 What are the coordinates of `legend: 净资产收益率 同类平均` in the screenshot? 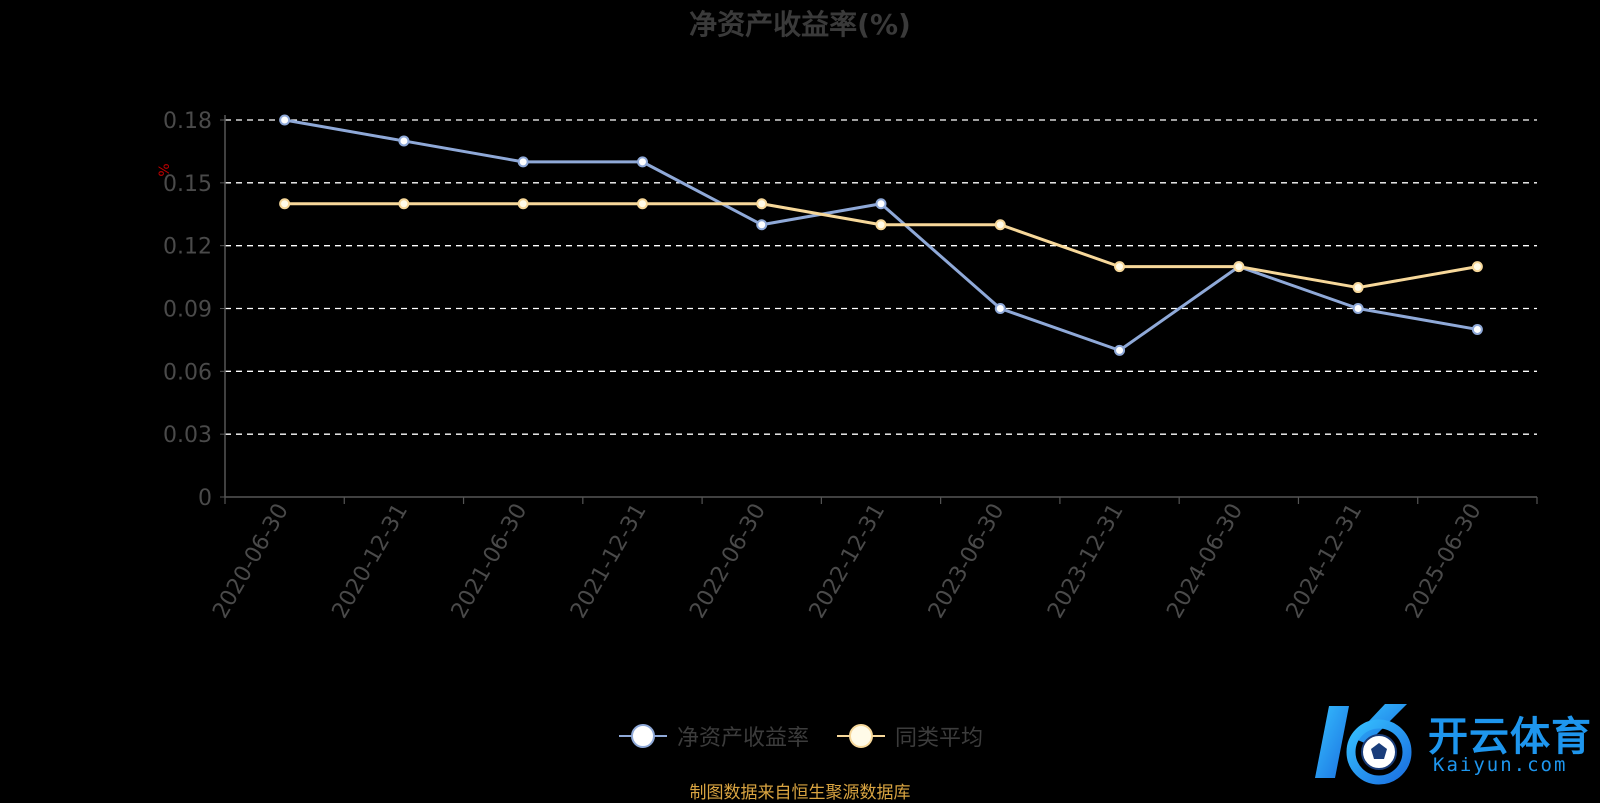 It's located at (800, 736).